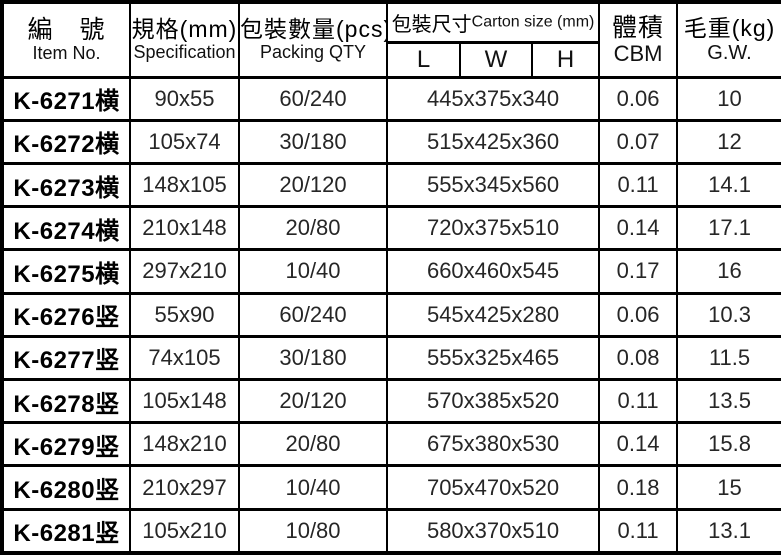 This screenshot has width=781, height=555. I want to click on specification-cell: 74x105, so click(184, 358).